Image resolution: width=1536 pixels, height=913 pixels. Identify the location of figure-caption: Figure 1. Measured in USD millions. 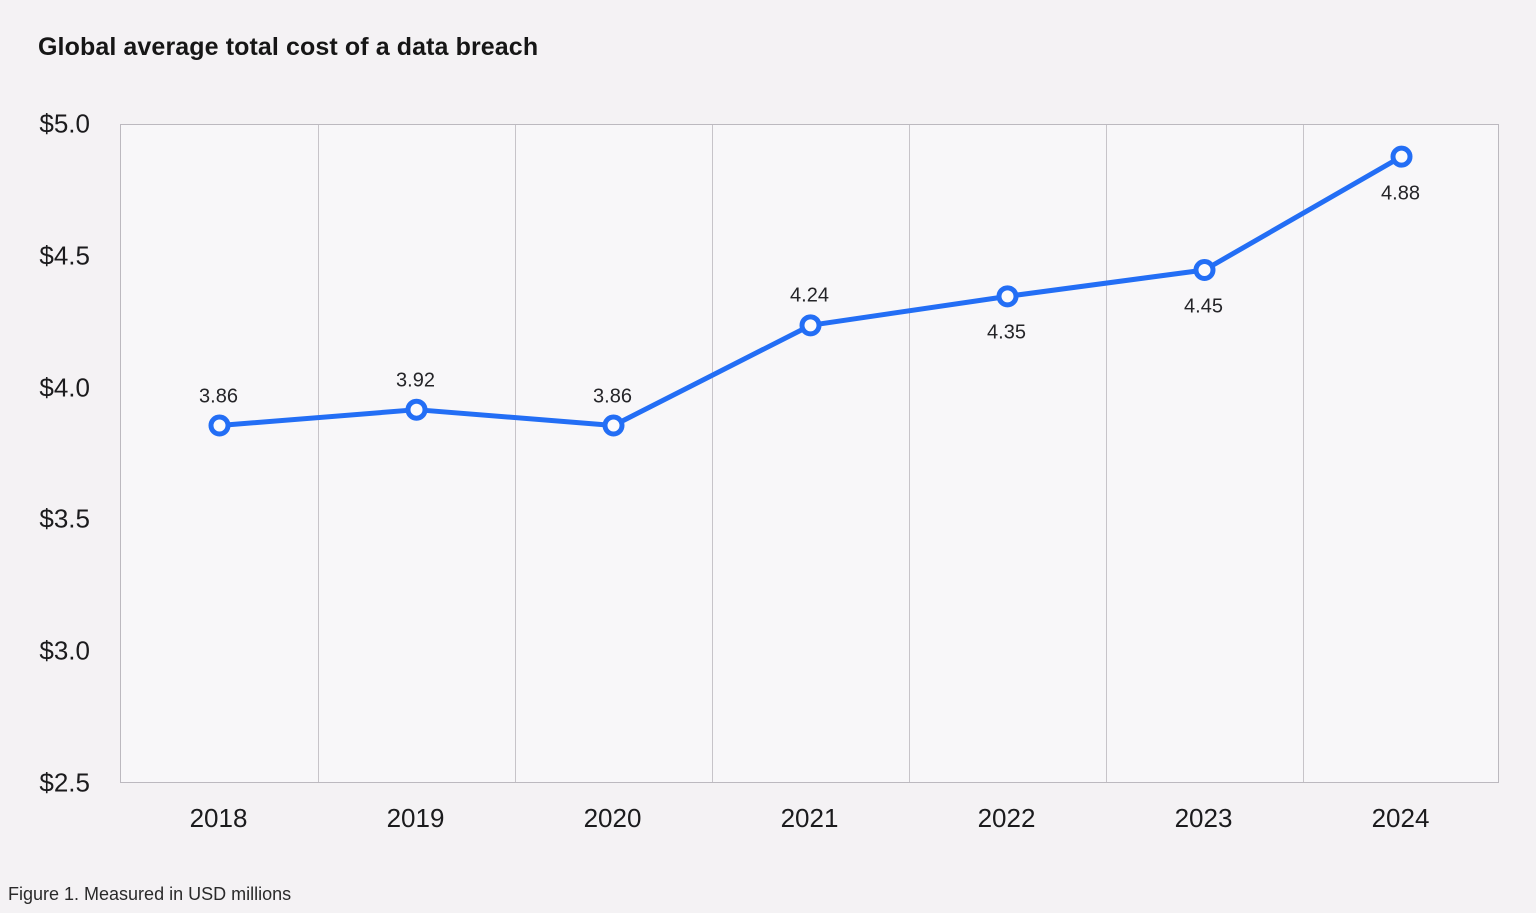
(150, 894).